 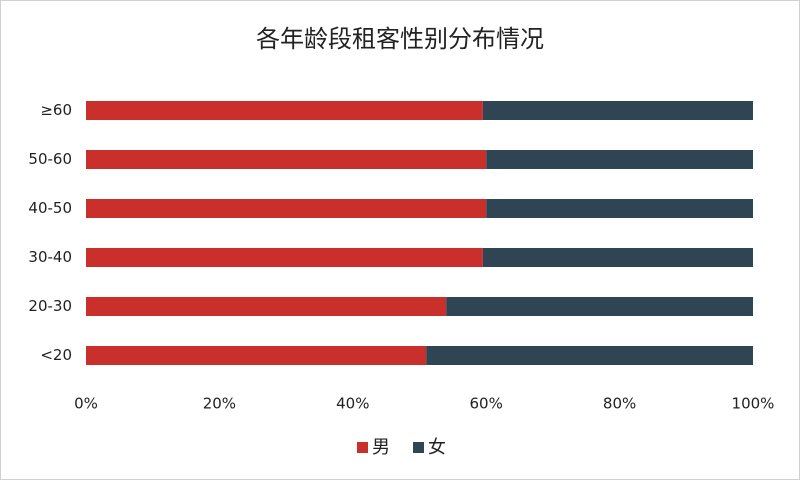 I want to click on y-tick-label: 50-60, so click(x=50, y=159).